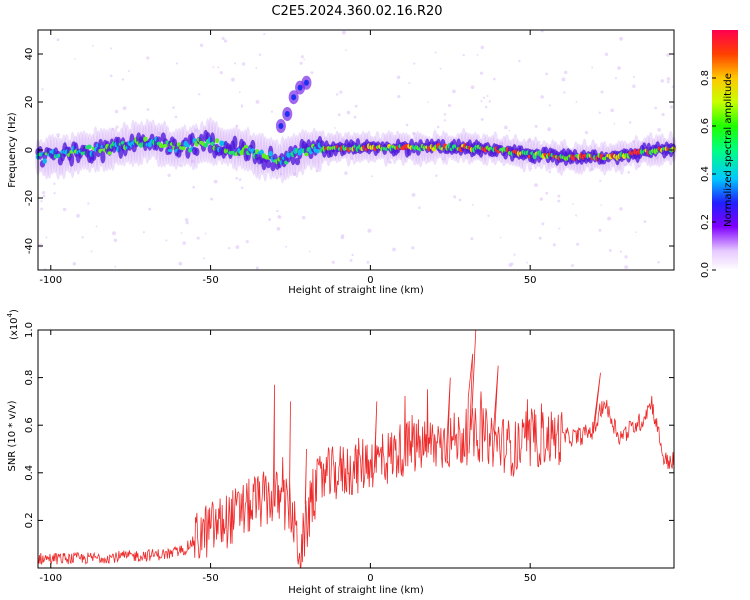 This screenshot has height=600, width=750. Describe the element at coordinates (705, 222) in the screenshot. I see `colorbar-tick-label: 0.2` at that location.